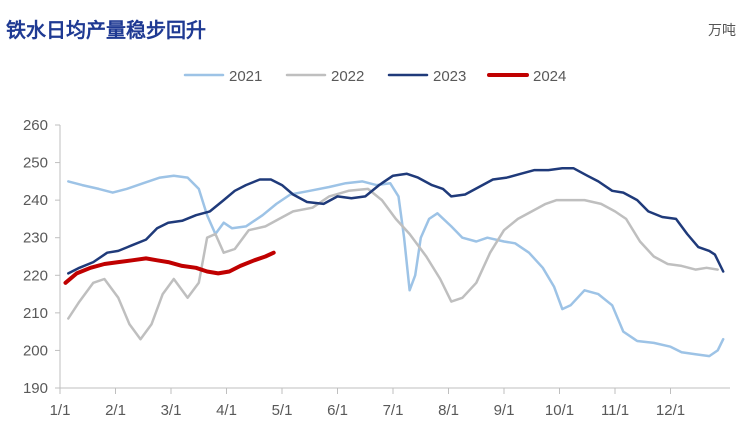 This screenshot has width=750, height=438. I want to click on y-tick-label: 250, so click(35, 163).